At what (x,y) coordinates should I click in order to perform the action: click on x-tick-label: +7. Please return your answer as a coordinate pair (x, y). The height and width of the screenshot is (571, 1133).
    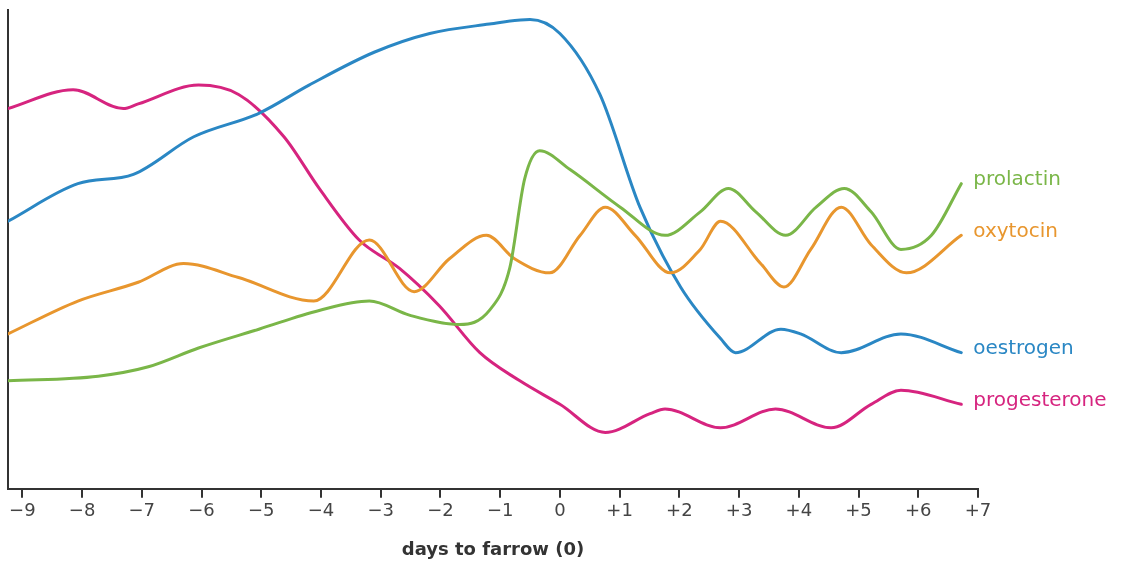
    Looking at the image, I should click on (978, 510).